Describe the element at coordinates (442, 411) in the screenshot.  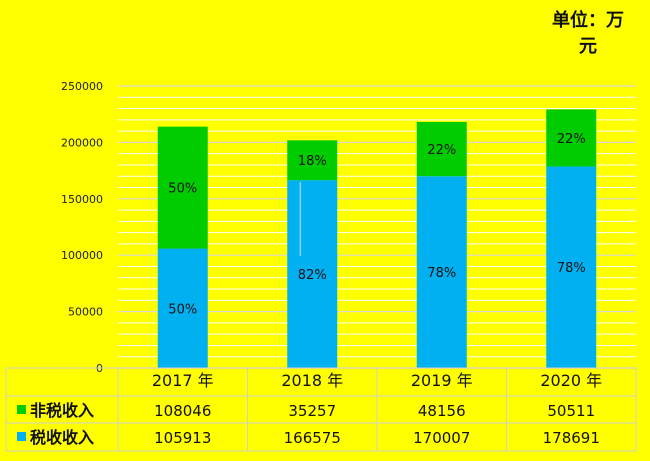
I see `non-tax-value-cell: 48156` at that location.